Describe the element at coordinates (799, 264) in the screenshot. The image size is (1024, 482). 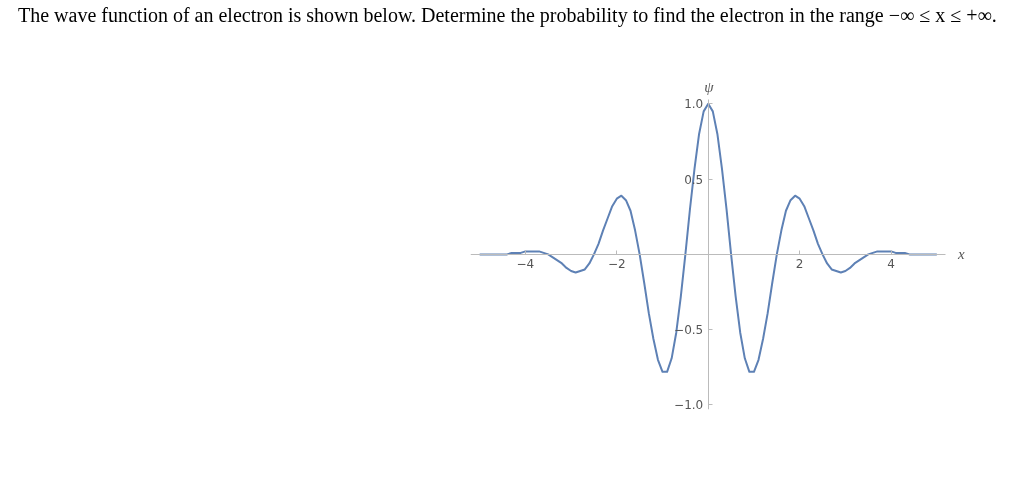
I see `x-tick-label: 2` at that location.